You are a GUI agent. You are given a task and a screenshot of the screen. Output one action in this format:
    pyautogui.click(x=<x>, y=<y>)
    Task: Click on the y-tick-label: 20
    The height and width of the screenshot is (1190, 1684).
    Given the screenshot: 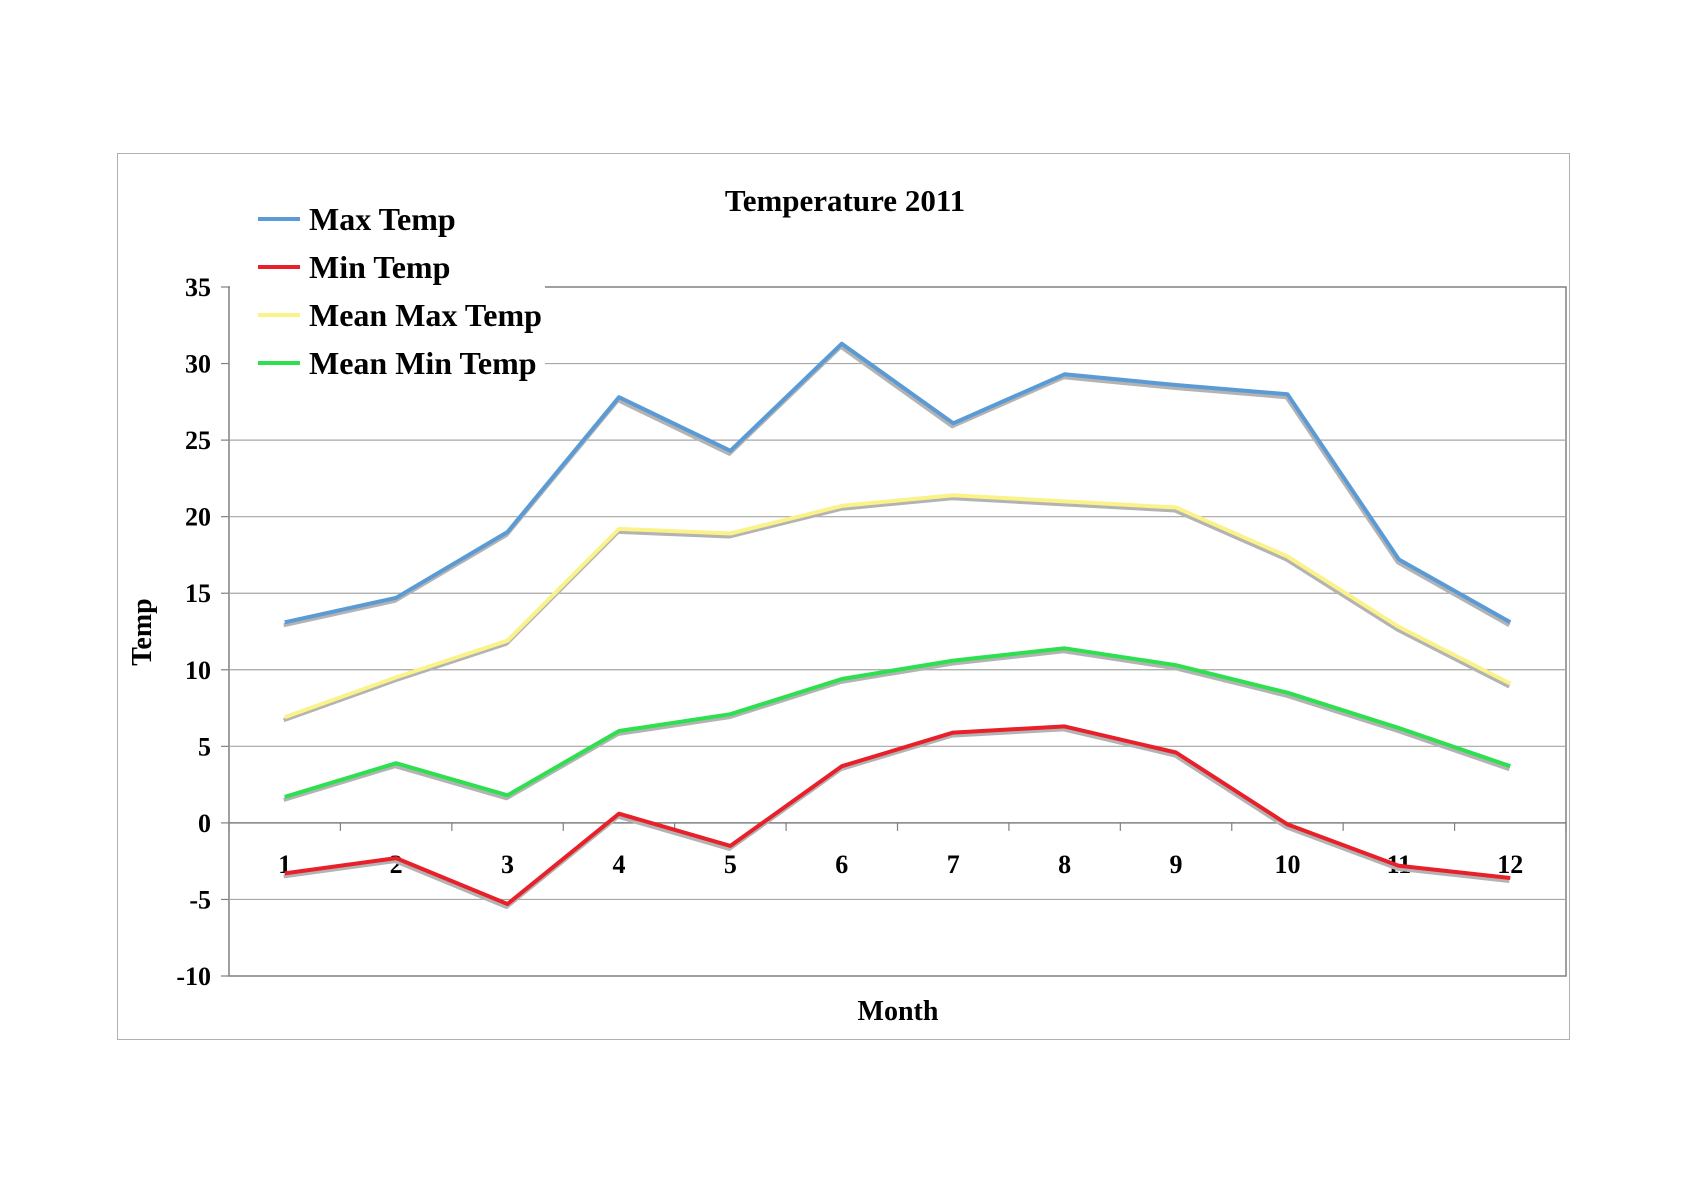 What is the action you would take?
    pyautogui.click(x=198, y=517)
    